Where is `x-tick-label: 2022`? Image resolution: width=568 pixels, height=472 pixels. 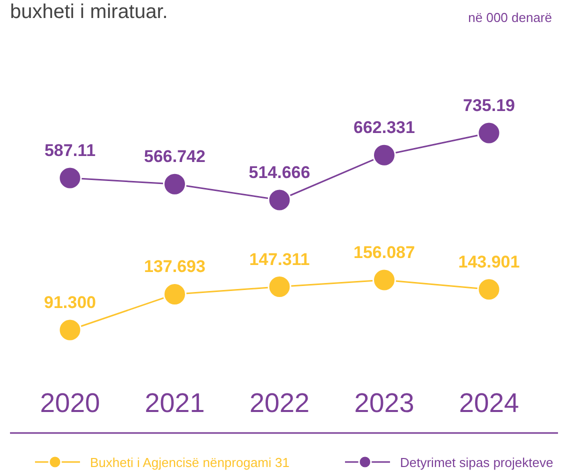 x-tick-label: 2022 is located at coordinates (279, 403).